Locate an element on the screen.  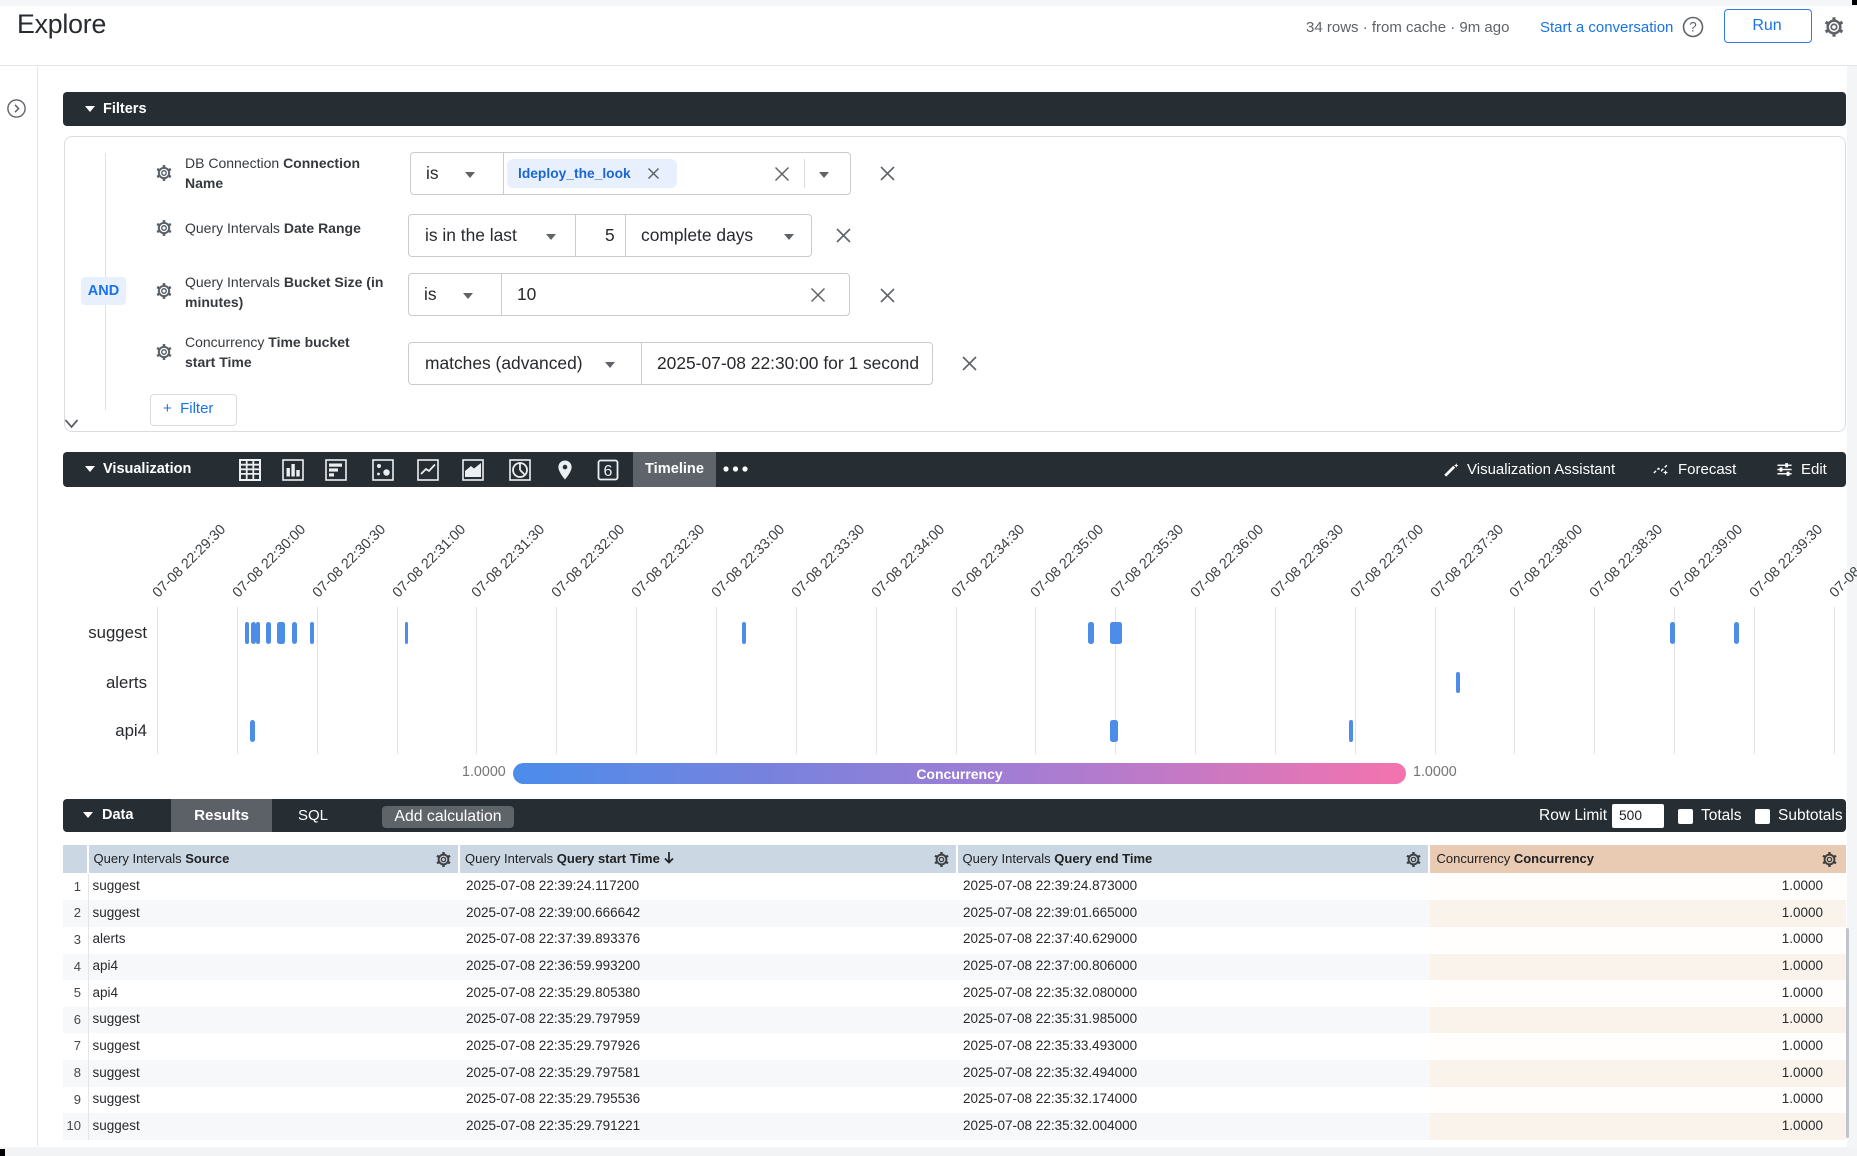
svg-text: 6 is located at coordinates (608, 471).